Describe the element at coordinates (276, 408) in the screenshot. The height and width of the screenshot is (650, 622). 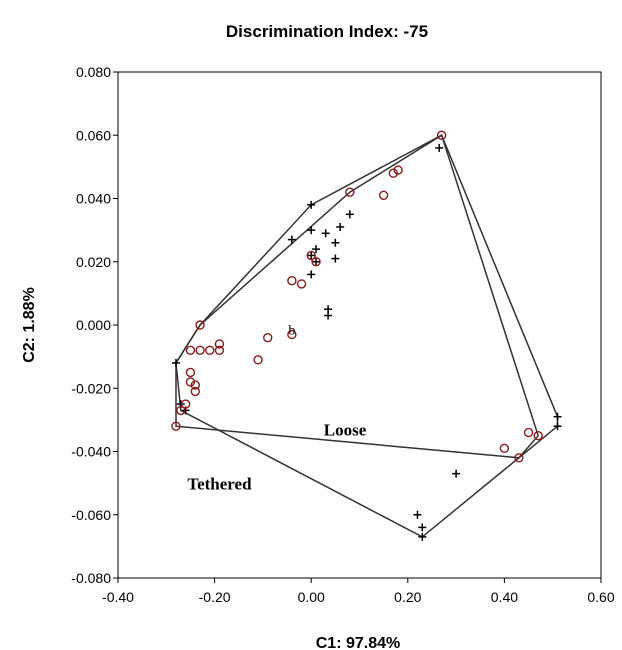
I see `annotations: Loose Tethered b` at that location.